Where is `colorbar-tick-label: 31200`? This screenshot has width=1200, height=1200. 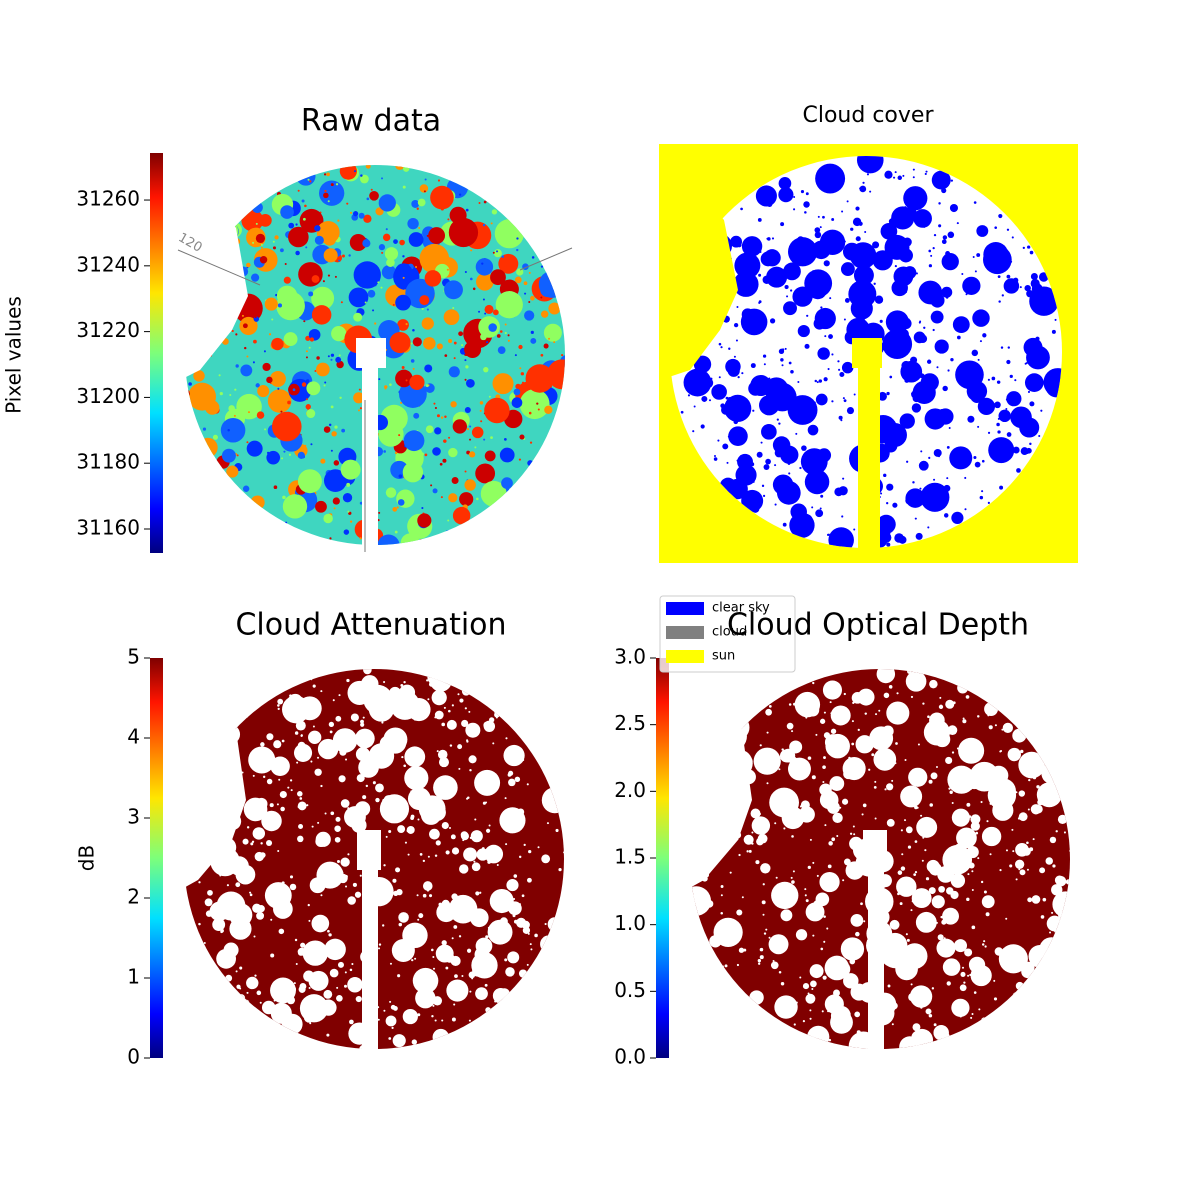
colorbar-tick-label: 31200 is located at coordinates (108, 396).